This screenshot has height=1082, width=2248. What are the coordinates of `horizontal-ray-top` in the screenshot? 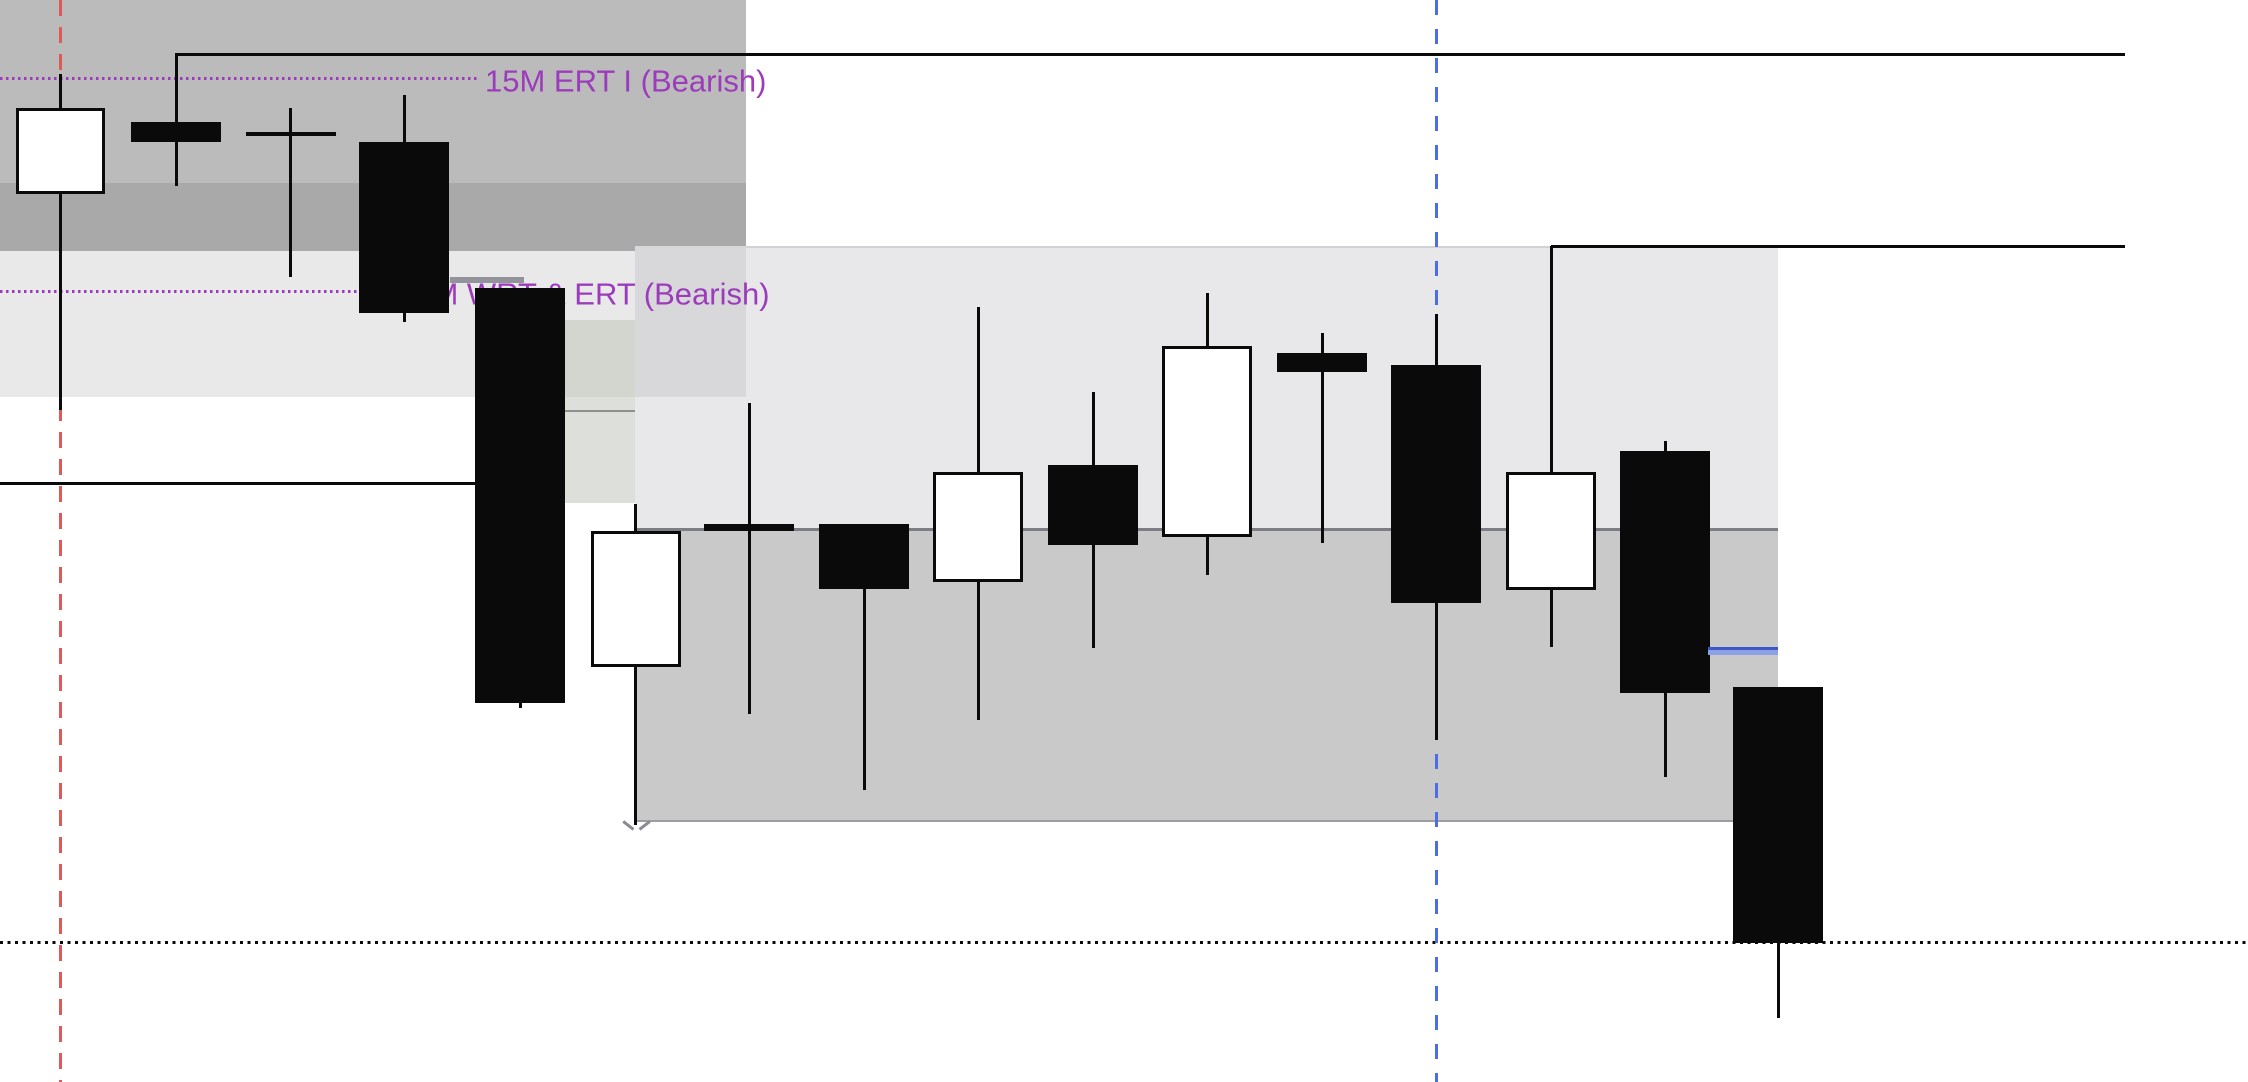 It's located at (1150, 54).